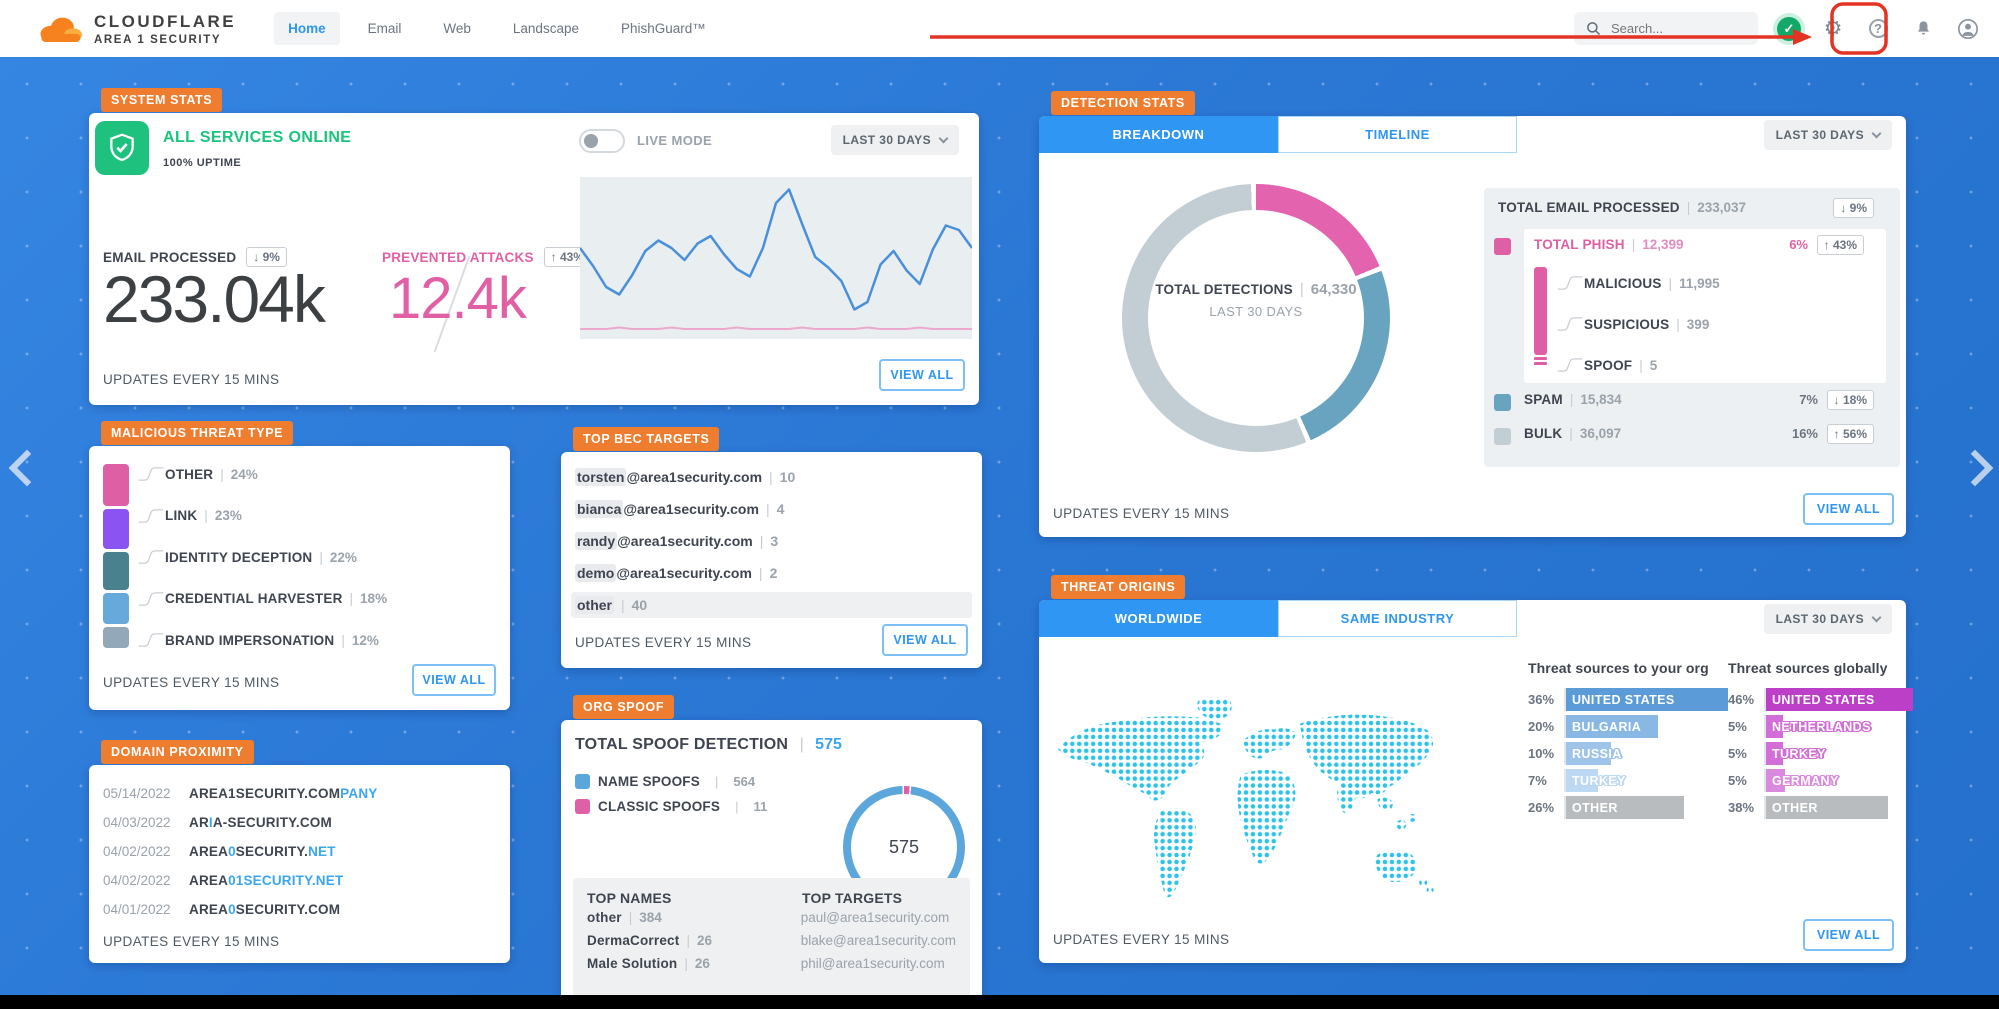 This screenshot has height=1009, width=1999. I want to click on threat-source-bar: RUSSIA, so click(1593, 753).